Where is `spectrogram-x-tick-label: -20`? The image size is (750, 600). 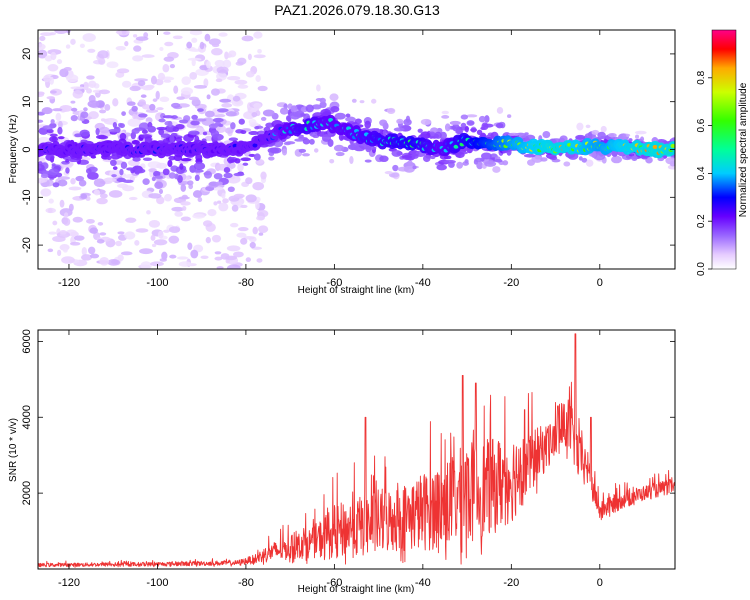
spectrogram-x-tick-label: -20 is located at coordinates (511, 283).